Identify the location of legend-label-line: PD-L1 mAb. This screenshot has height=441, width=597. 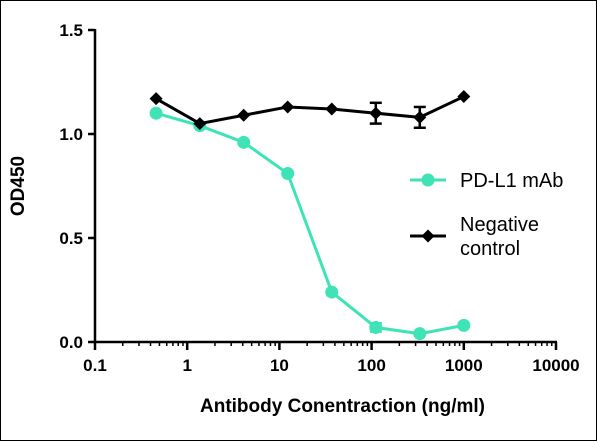
(511, 181).